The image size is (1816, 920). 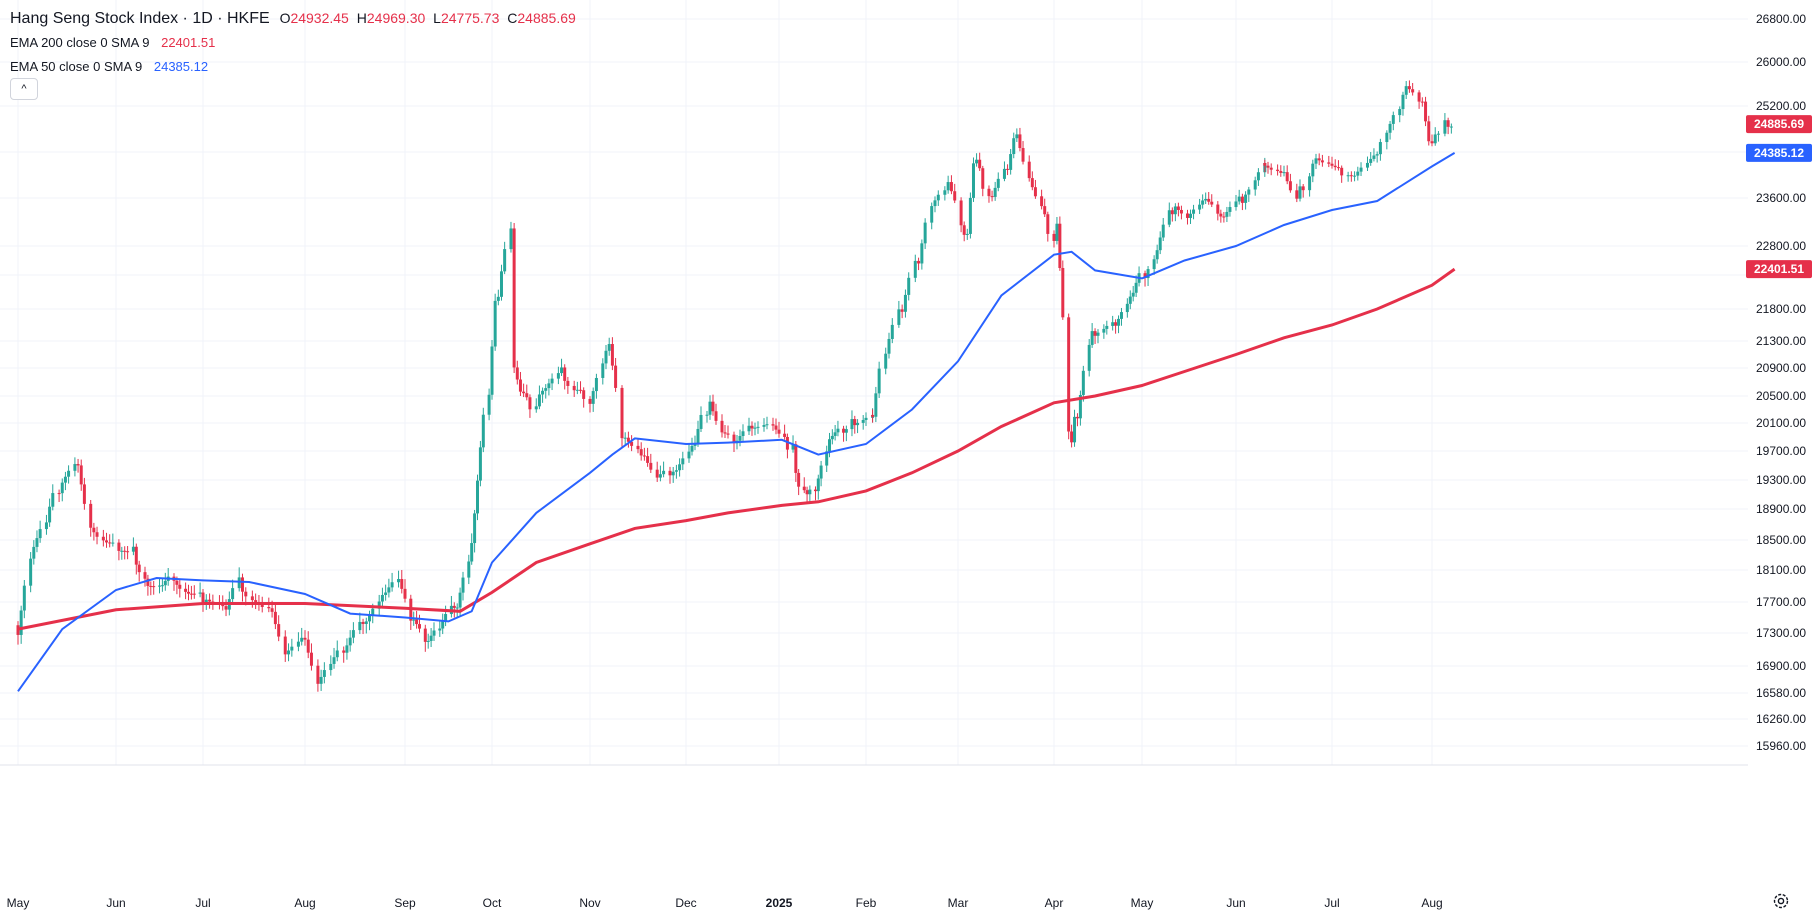 What do you see at coordinates (188, 42) in the screenshot?
I see `ema200-value: 22401.51` at bounding box center [188, 42].